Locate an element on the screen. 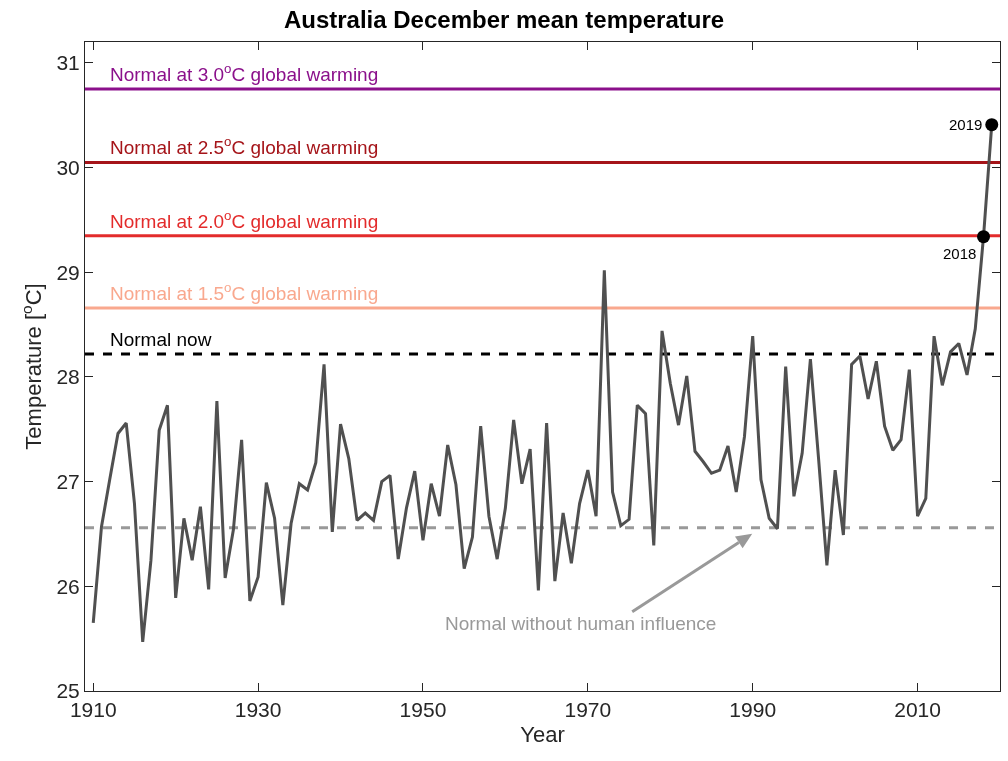  chart-title: Australia December mean temperature is located at coordinates (504, 20).